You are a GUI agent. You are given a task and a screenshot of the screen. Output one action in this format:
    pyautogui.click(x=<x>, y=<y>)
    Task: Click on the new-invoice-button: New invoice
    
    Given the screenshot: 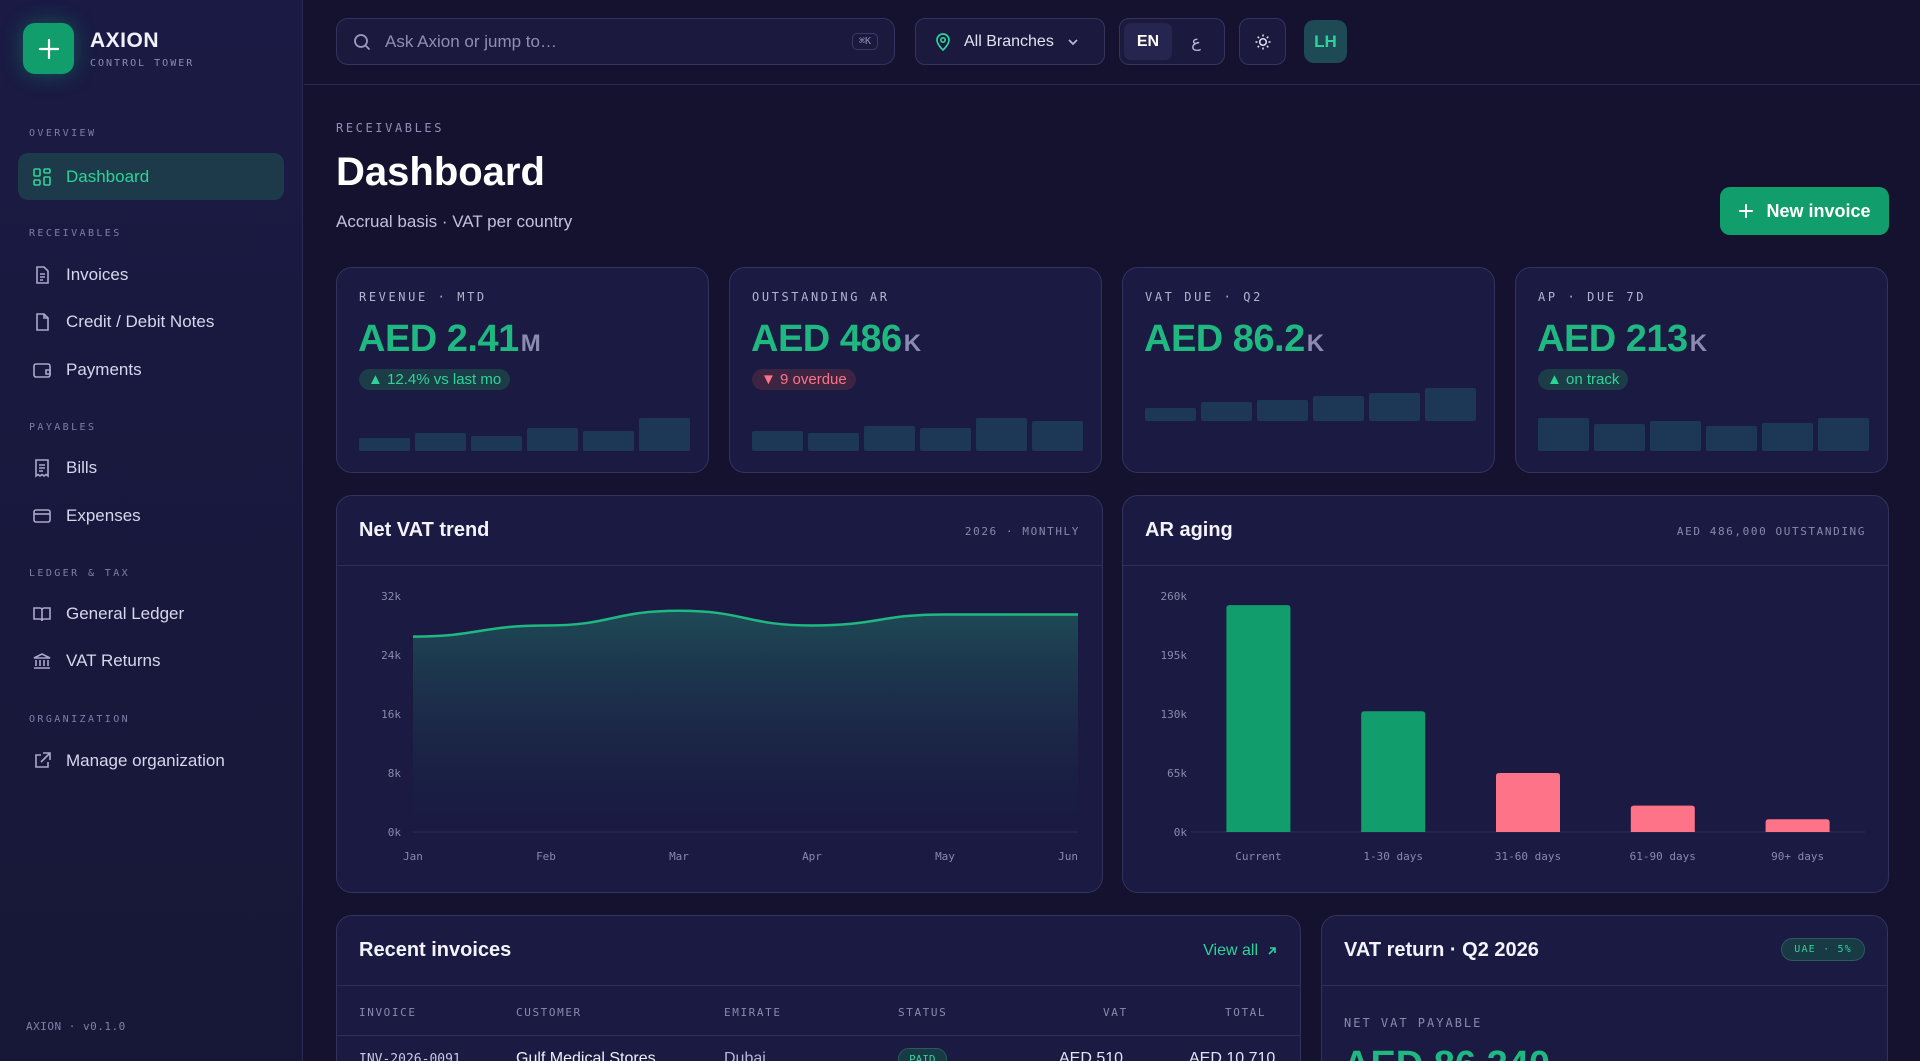 What is the action you would take?
    pyautogui.click(x=1804, y=211)
    